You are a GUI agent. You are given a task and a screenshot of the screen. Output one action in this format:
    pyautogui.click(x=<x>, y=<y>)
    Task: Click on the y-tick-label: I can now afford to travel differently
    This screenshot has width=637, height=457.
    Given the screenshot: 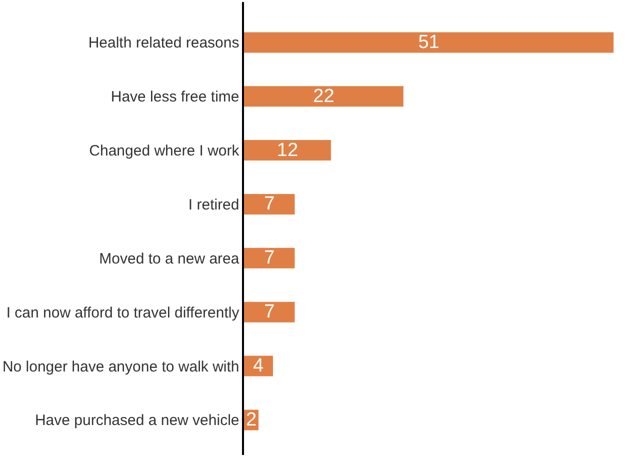 What is the action you would take?
    pyautogui.click(x=123, y=313)
    